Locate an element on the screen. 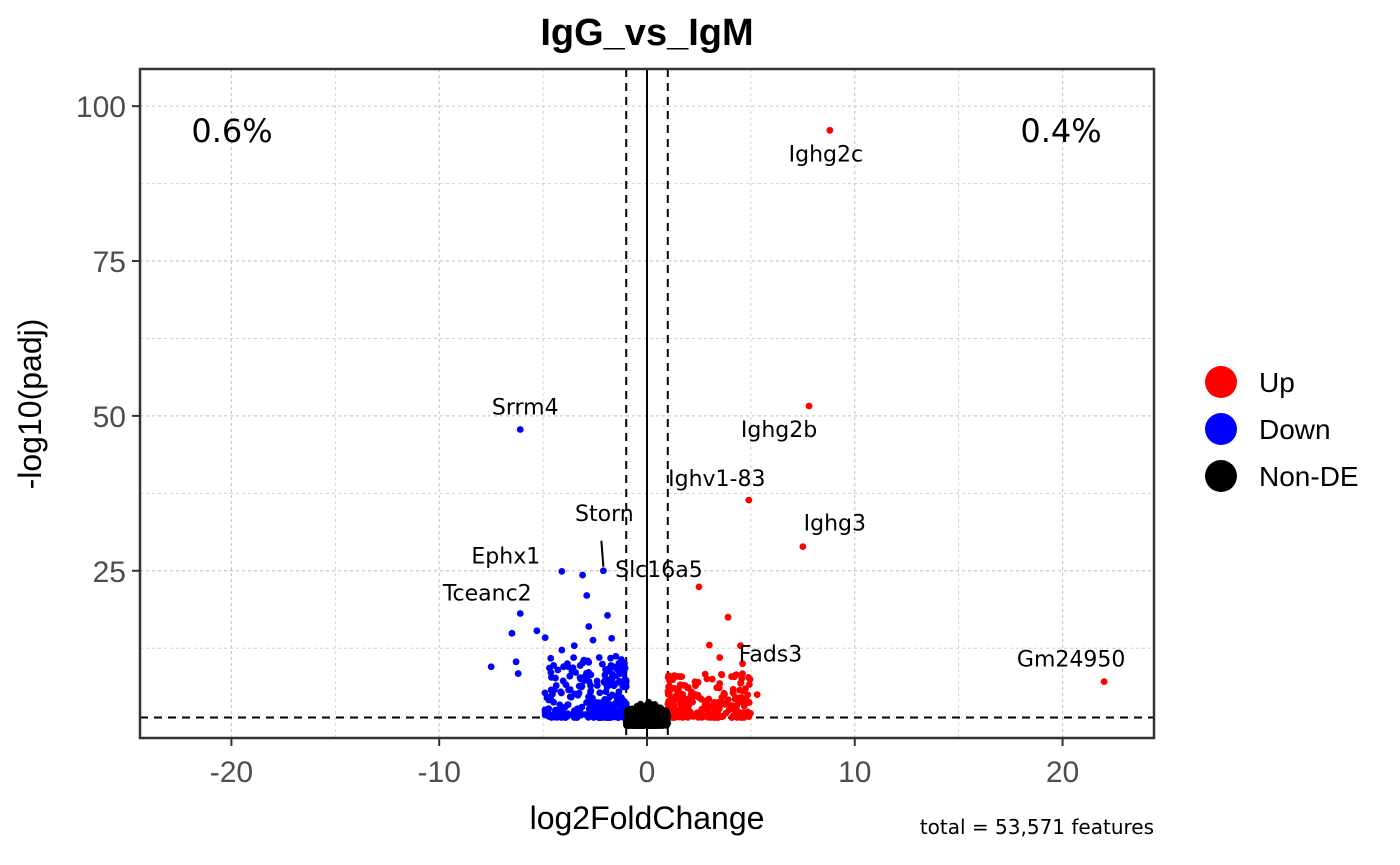  point-fads3 is located at coordinates (740, 646).